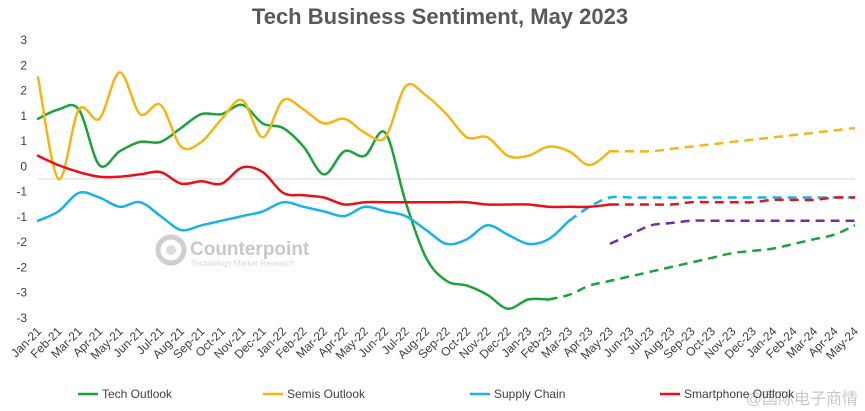  I want to click on smartphone-outlook-forecast-line, so click(732, 201).